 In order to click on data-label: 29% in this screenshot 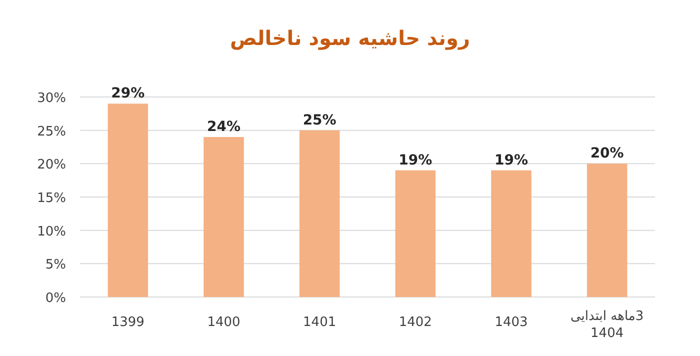, I will do `click(128, 94)`.